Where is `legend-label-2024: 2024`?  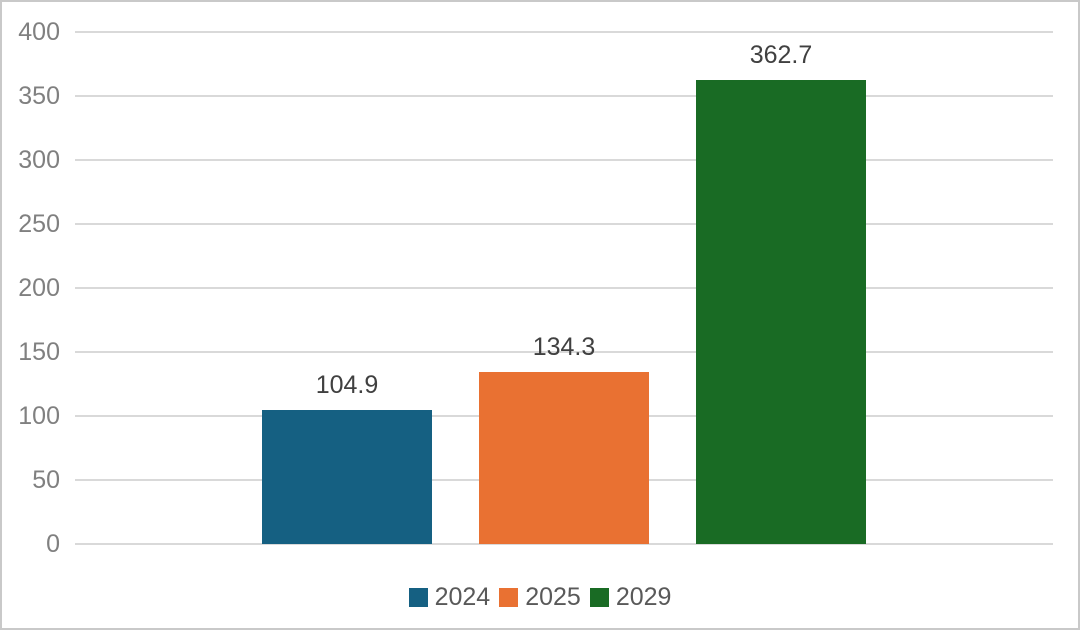
legend-label-2024: 2024 is located at coordinates (462, 597).